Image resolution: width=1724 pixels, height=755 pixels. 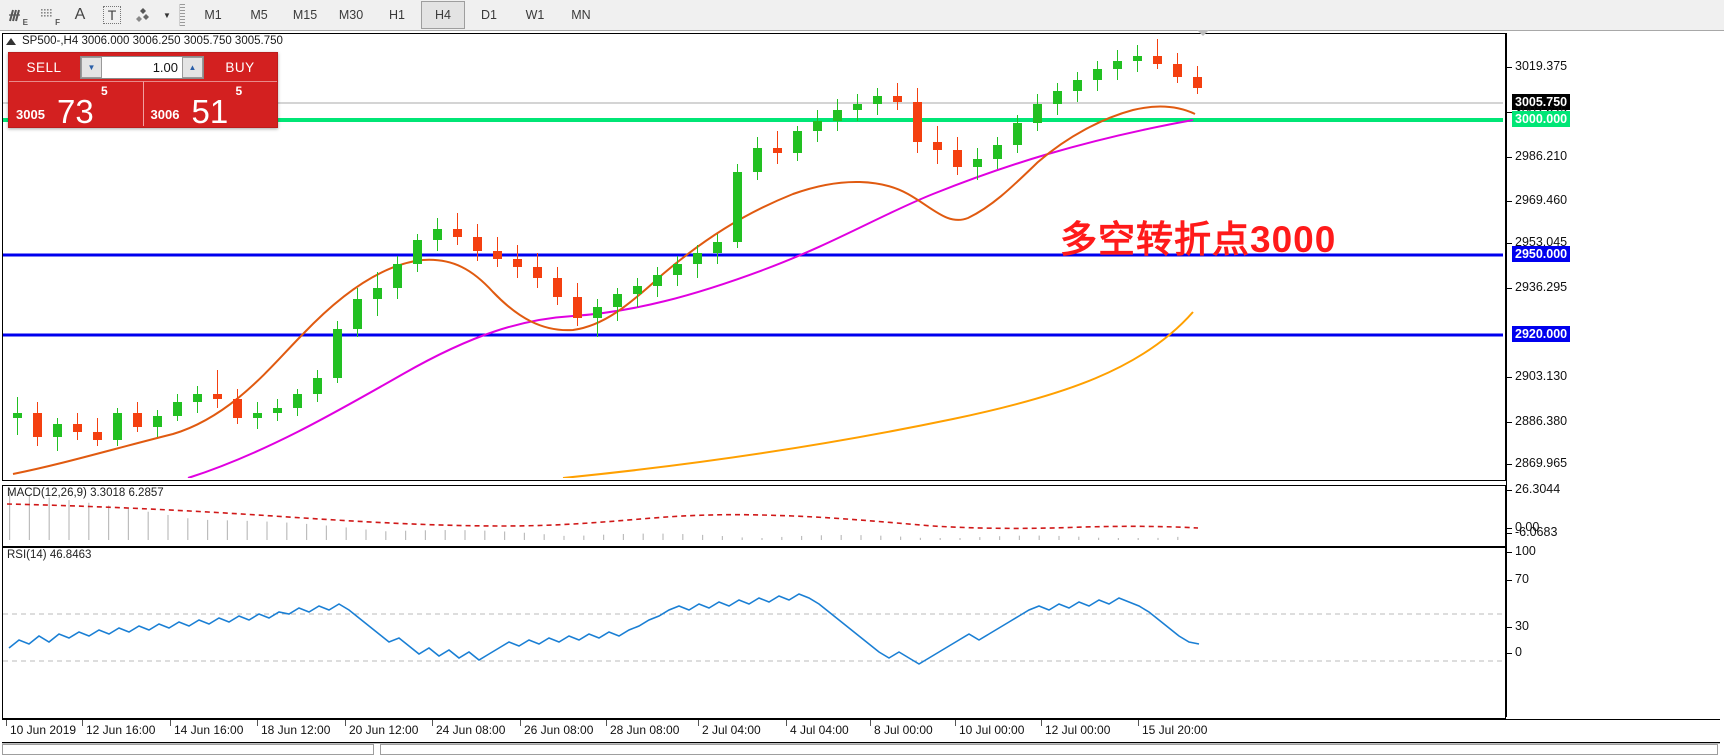 What do you see at coordinates (11, 41) in the screenshot?
I see `collapse-triangle-icon` at bounding box center [11, 41].